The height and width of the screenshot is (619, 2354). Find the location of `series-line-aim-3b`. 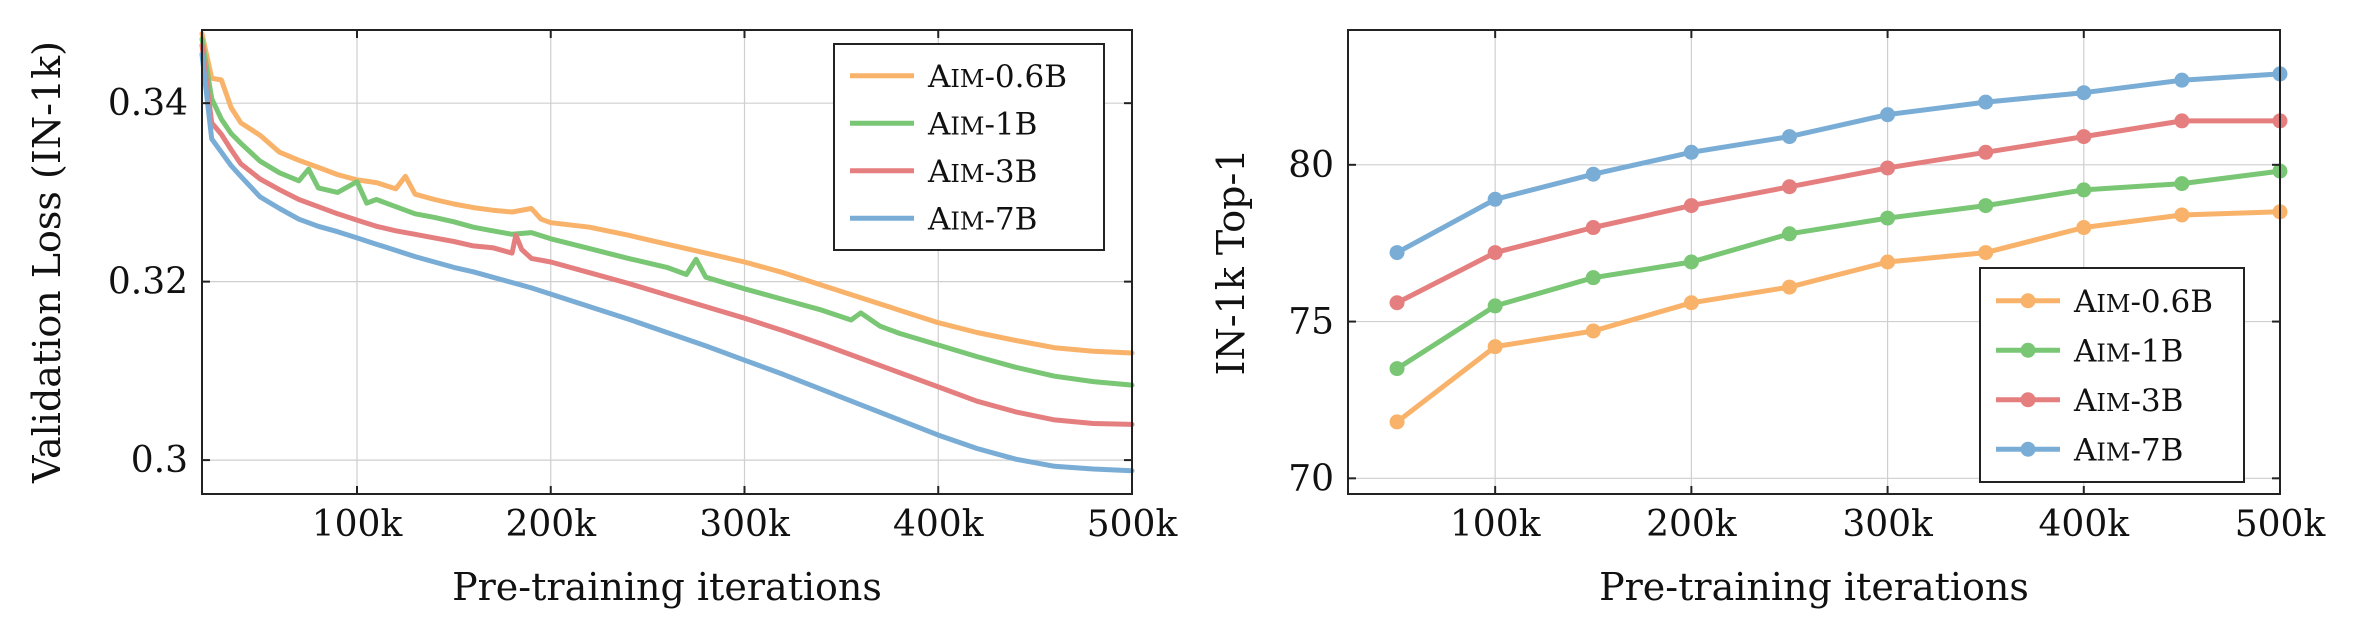

series-line-aim-3b is located at coordinates (1838, 212).